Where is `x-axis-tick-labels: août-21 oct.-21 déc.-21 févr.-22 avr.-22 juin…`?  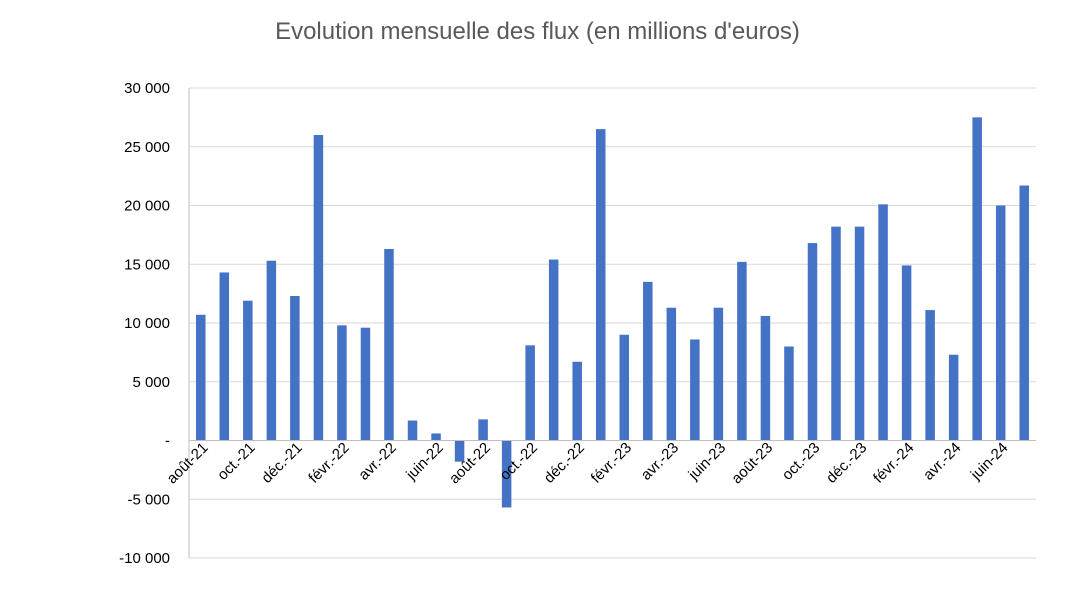
x-axis-tick-labels: août-21 oct.-21 déc.-21 févr.-22 avr.-22 juin… is located at coordinates (588, 463).